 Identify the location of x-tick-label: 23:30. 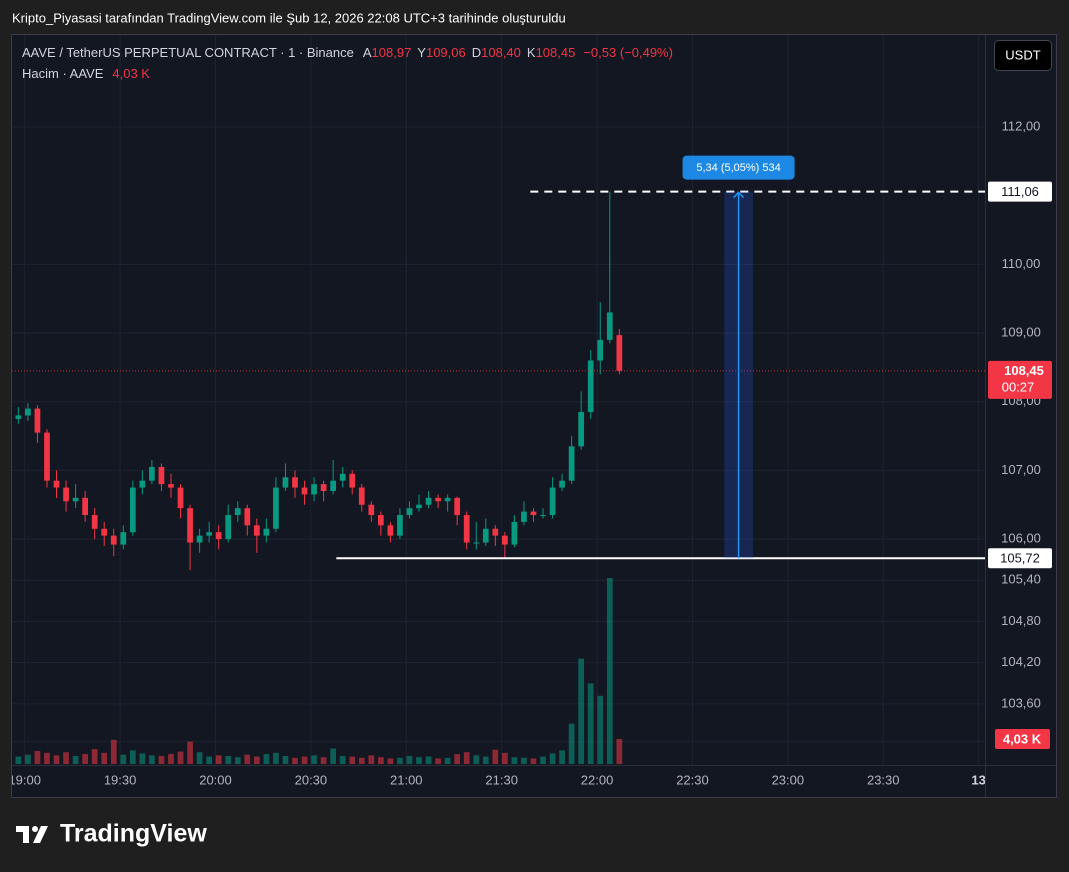
(883, 779).